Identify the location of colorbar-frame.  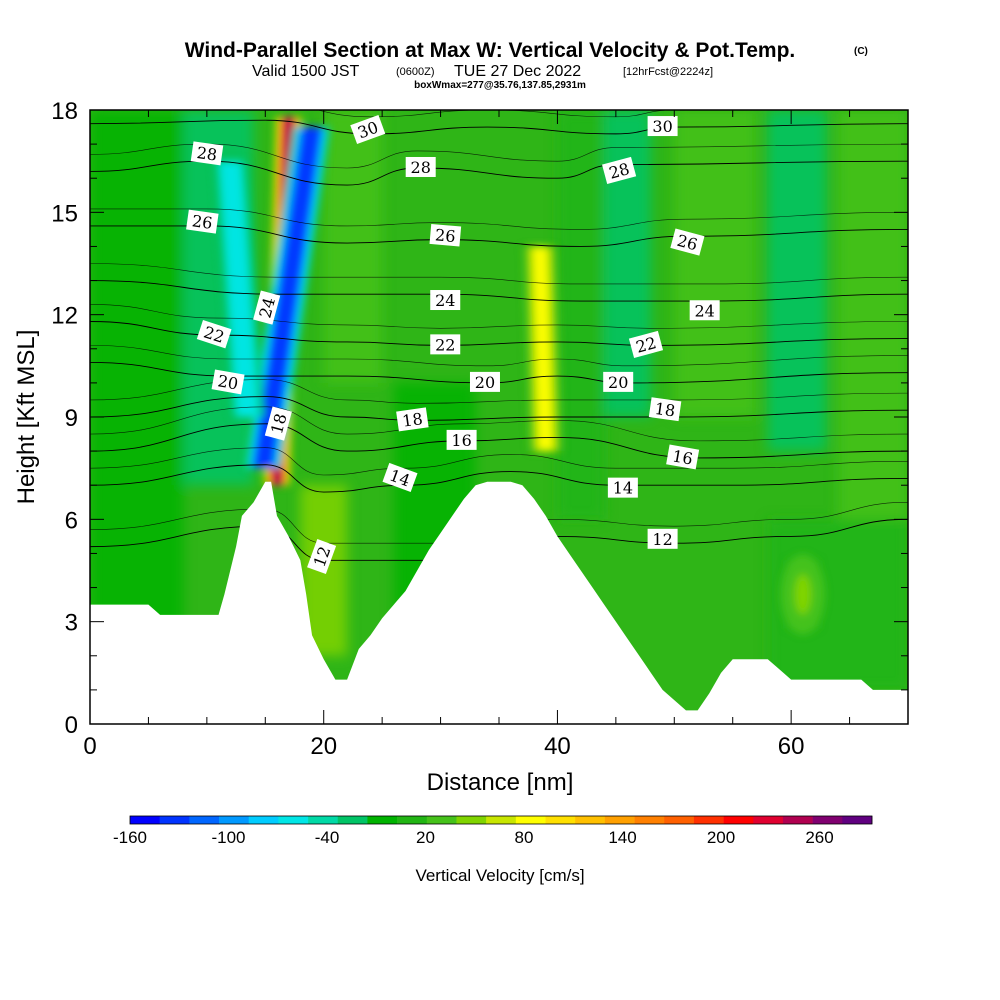
(501, 820).